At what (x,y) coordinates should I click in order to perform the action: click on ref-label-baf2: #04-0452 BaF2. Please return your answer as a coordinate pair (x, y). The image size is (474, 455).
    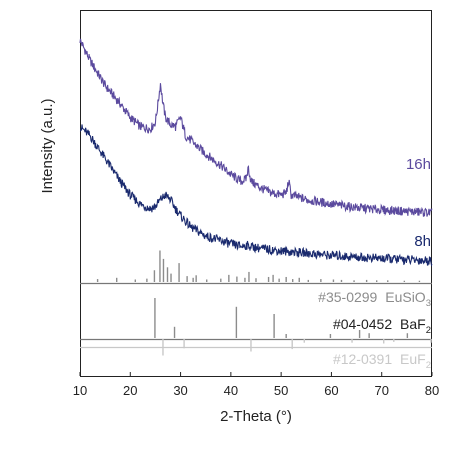
    Looking at the image, I should click on (382, 326).